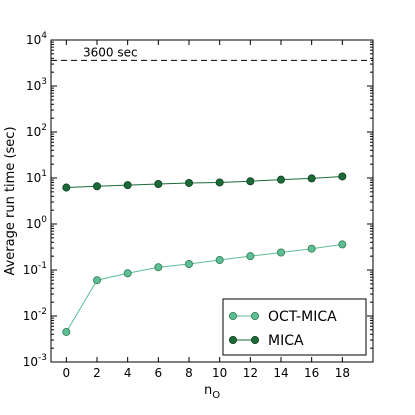 This screenshot has height=415, width=415. What do you see at coordinates (36, 177) in the screenshot?
I see `y-tick-label: 10¹` at bounding box center [36, 177].